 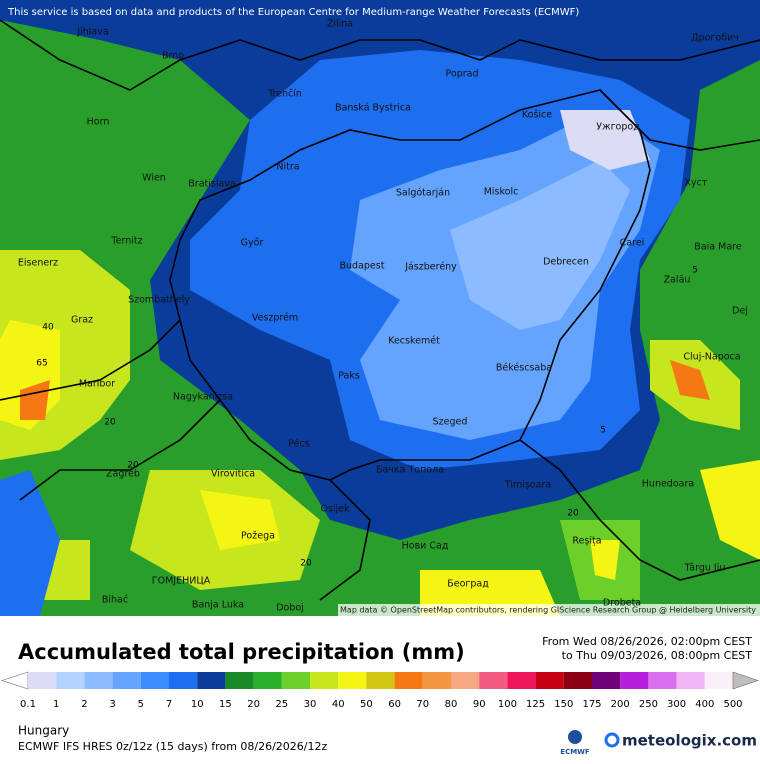 I want to click on city-label: Kecskemét, so click(x=414, y=341).